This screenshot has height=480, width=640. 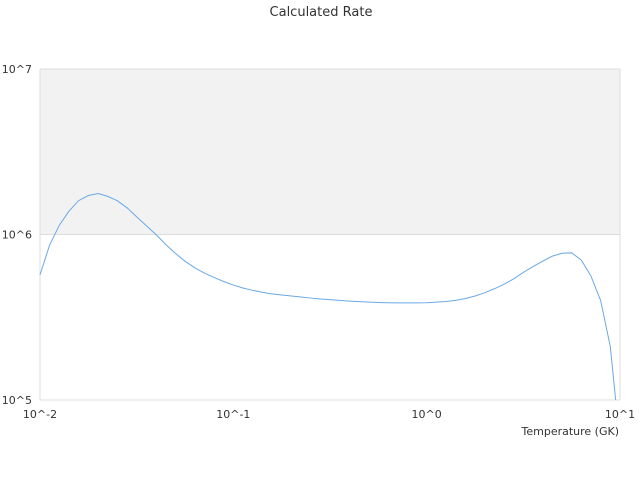 What do you see at coordinates (570, 431) in the screenshot?
I see `x-axis-label: Temperature (GK)` at bounding box center [570, 431].